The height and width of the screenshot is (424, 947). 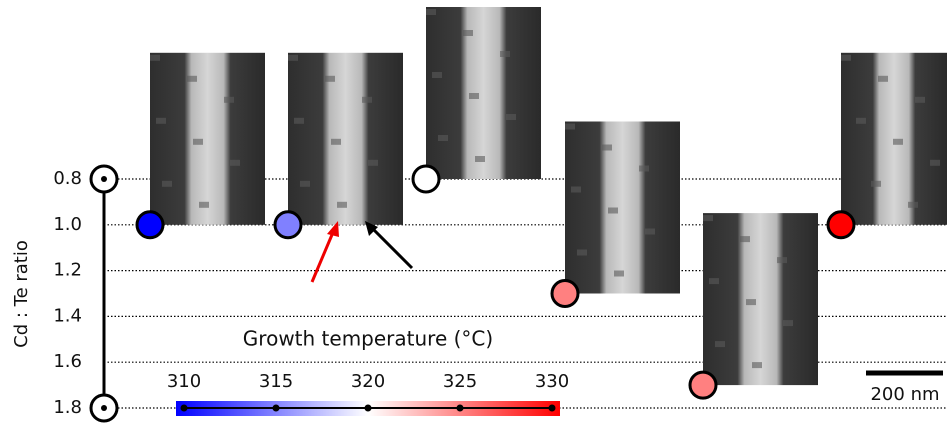 What do you see at coordinates (104, 293) in the screenshot?
I see `axis-end-markers` at bounding box center [104, 293].